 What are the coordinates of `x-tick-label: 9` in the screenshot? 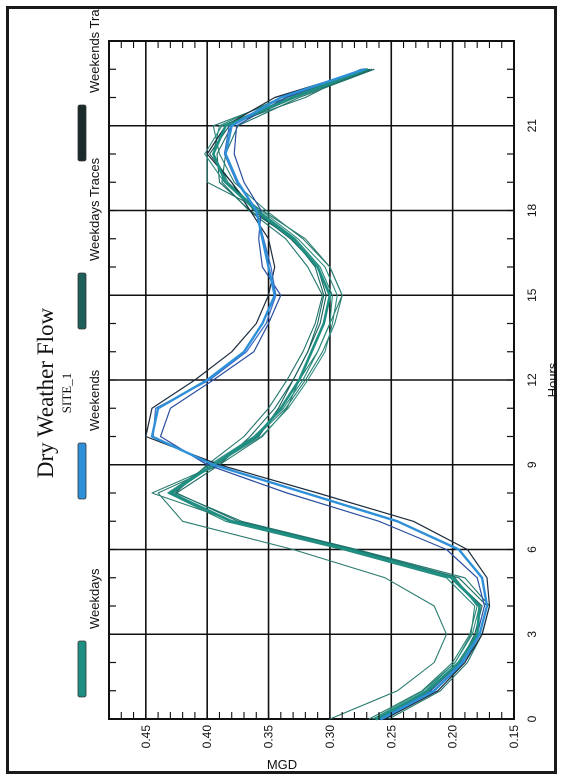 It's located at (532, 464).